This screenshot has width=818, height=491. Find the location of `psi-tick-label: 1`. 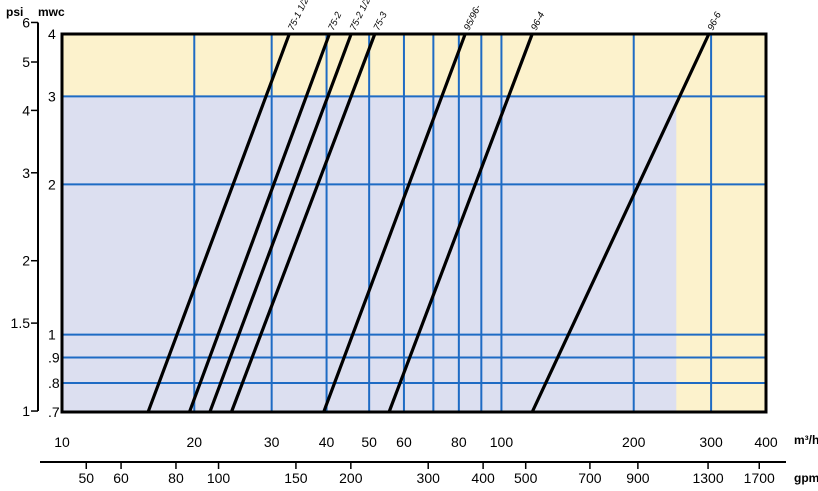

psi-tick-label: 1 is located at coordinates (26, 411).